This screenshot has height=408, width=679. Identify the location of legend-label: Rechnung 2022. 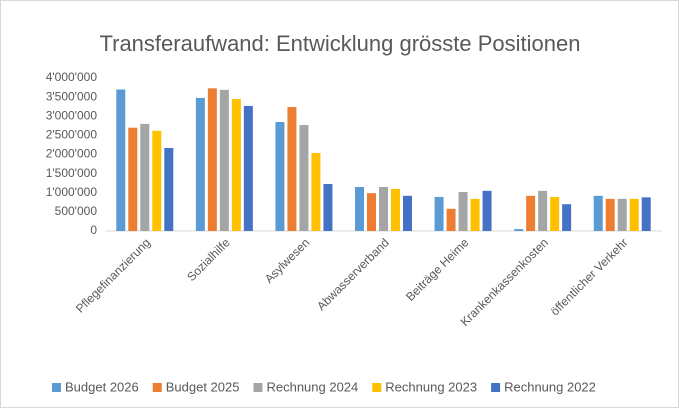
(550, 386).